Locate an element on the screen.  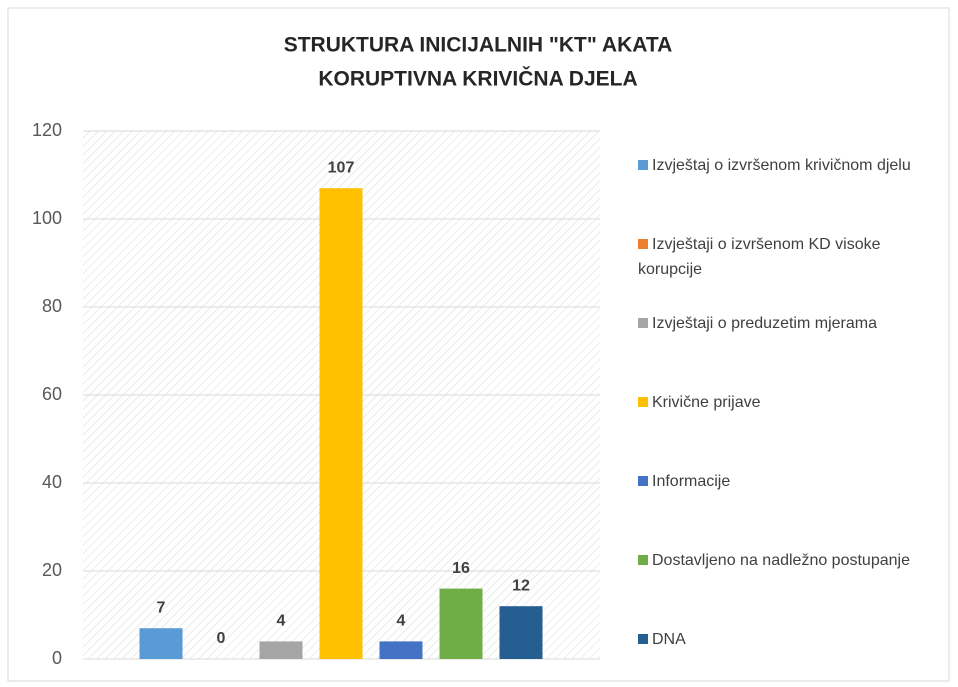
y-tick-label: 40 is located at coordinates (52, 482).